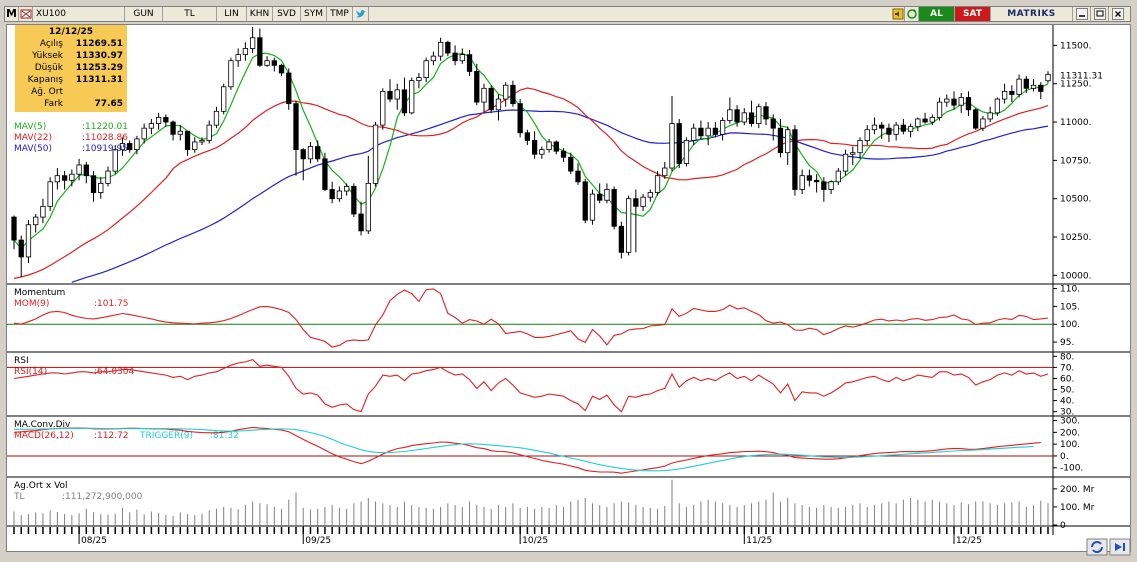 Image resolution: width=1137 pixels, height=562 pixels. I want to click on x-tick-label: 11/25, so click(759, 541).